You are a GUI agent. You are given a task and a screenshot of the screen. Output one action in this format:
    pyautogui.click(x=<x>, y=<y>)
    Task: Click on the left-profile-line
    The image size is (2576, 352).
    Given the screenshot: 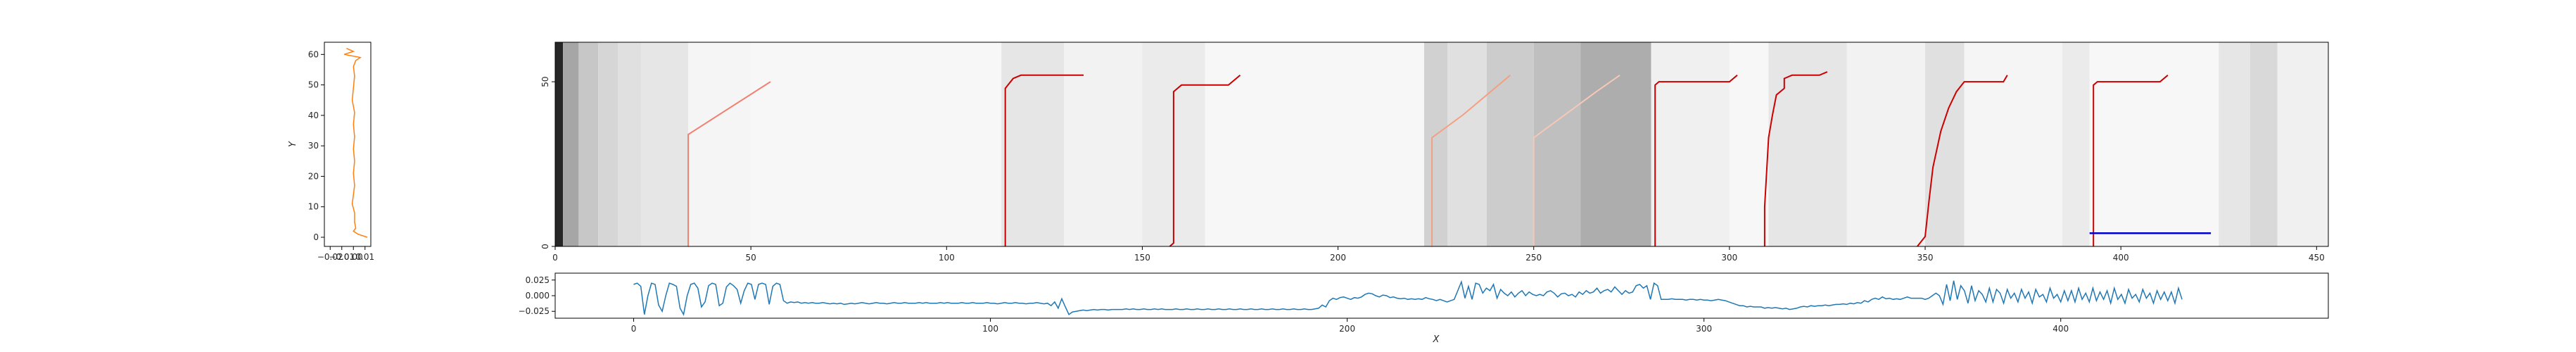 What is the action you would take?
    pyautogui.click(x=355, y=143)
    